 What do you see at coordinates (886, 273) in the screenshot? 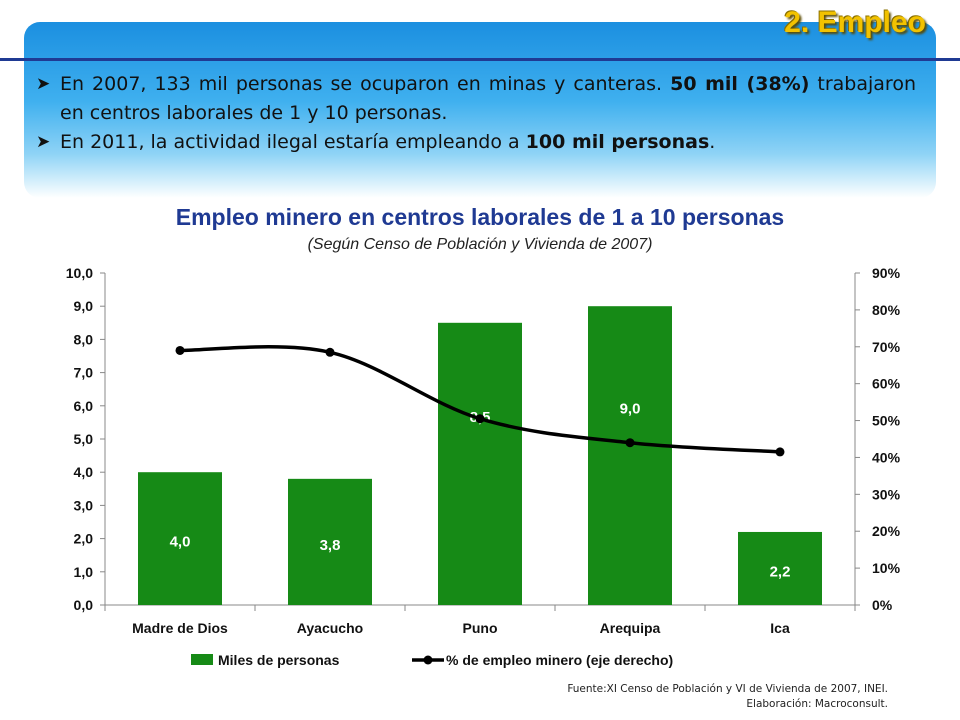
I see `y-right-tick-label: 90%` at bounding box center [886, 273].